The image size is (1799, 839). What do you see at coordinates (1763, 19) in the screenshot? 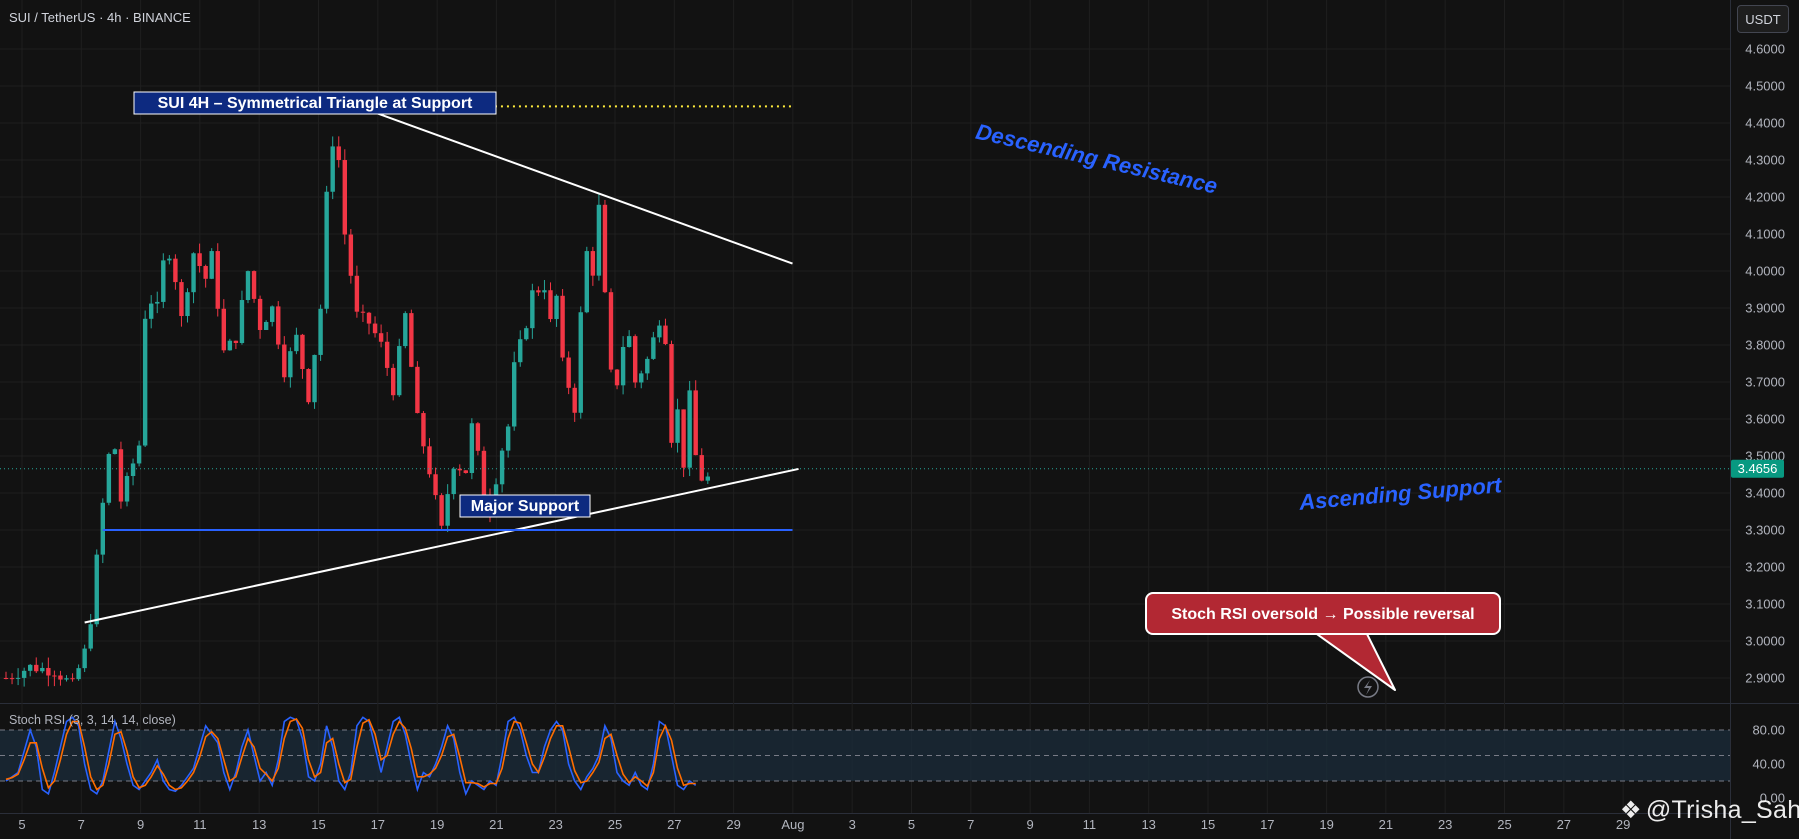
I see `currency-button: USDT` at bounding box center [1763, 19].